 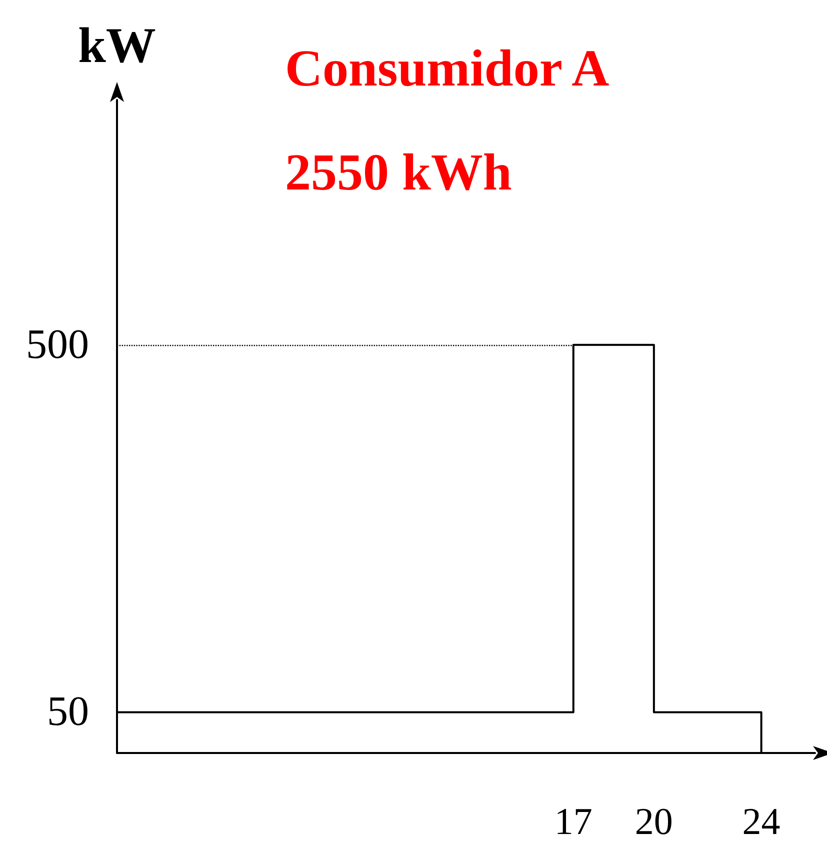 What do you see at coordinates (761, 822) in the screenshot?
I see `x-tick-label: 24` at bounding box center [761, 822].